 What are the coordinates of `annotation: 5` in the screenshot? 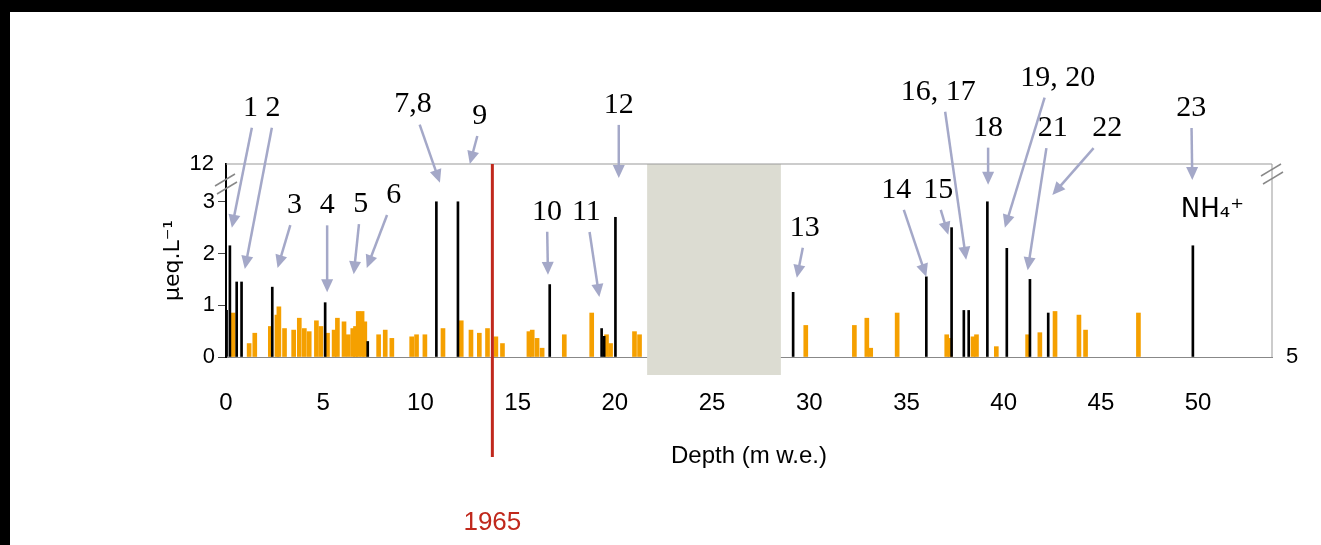 It's located at (361, 202).